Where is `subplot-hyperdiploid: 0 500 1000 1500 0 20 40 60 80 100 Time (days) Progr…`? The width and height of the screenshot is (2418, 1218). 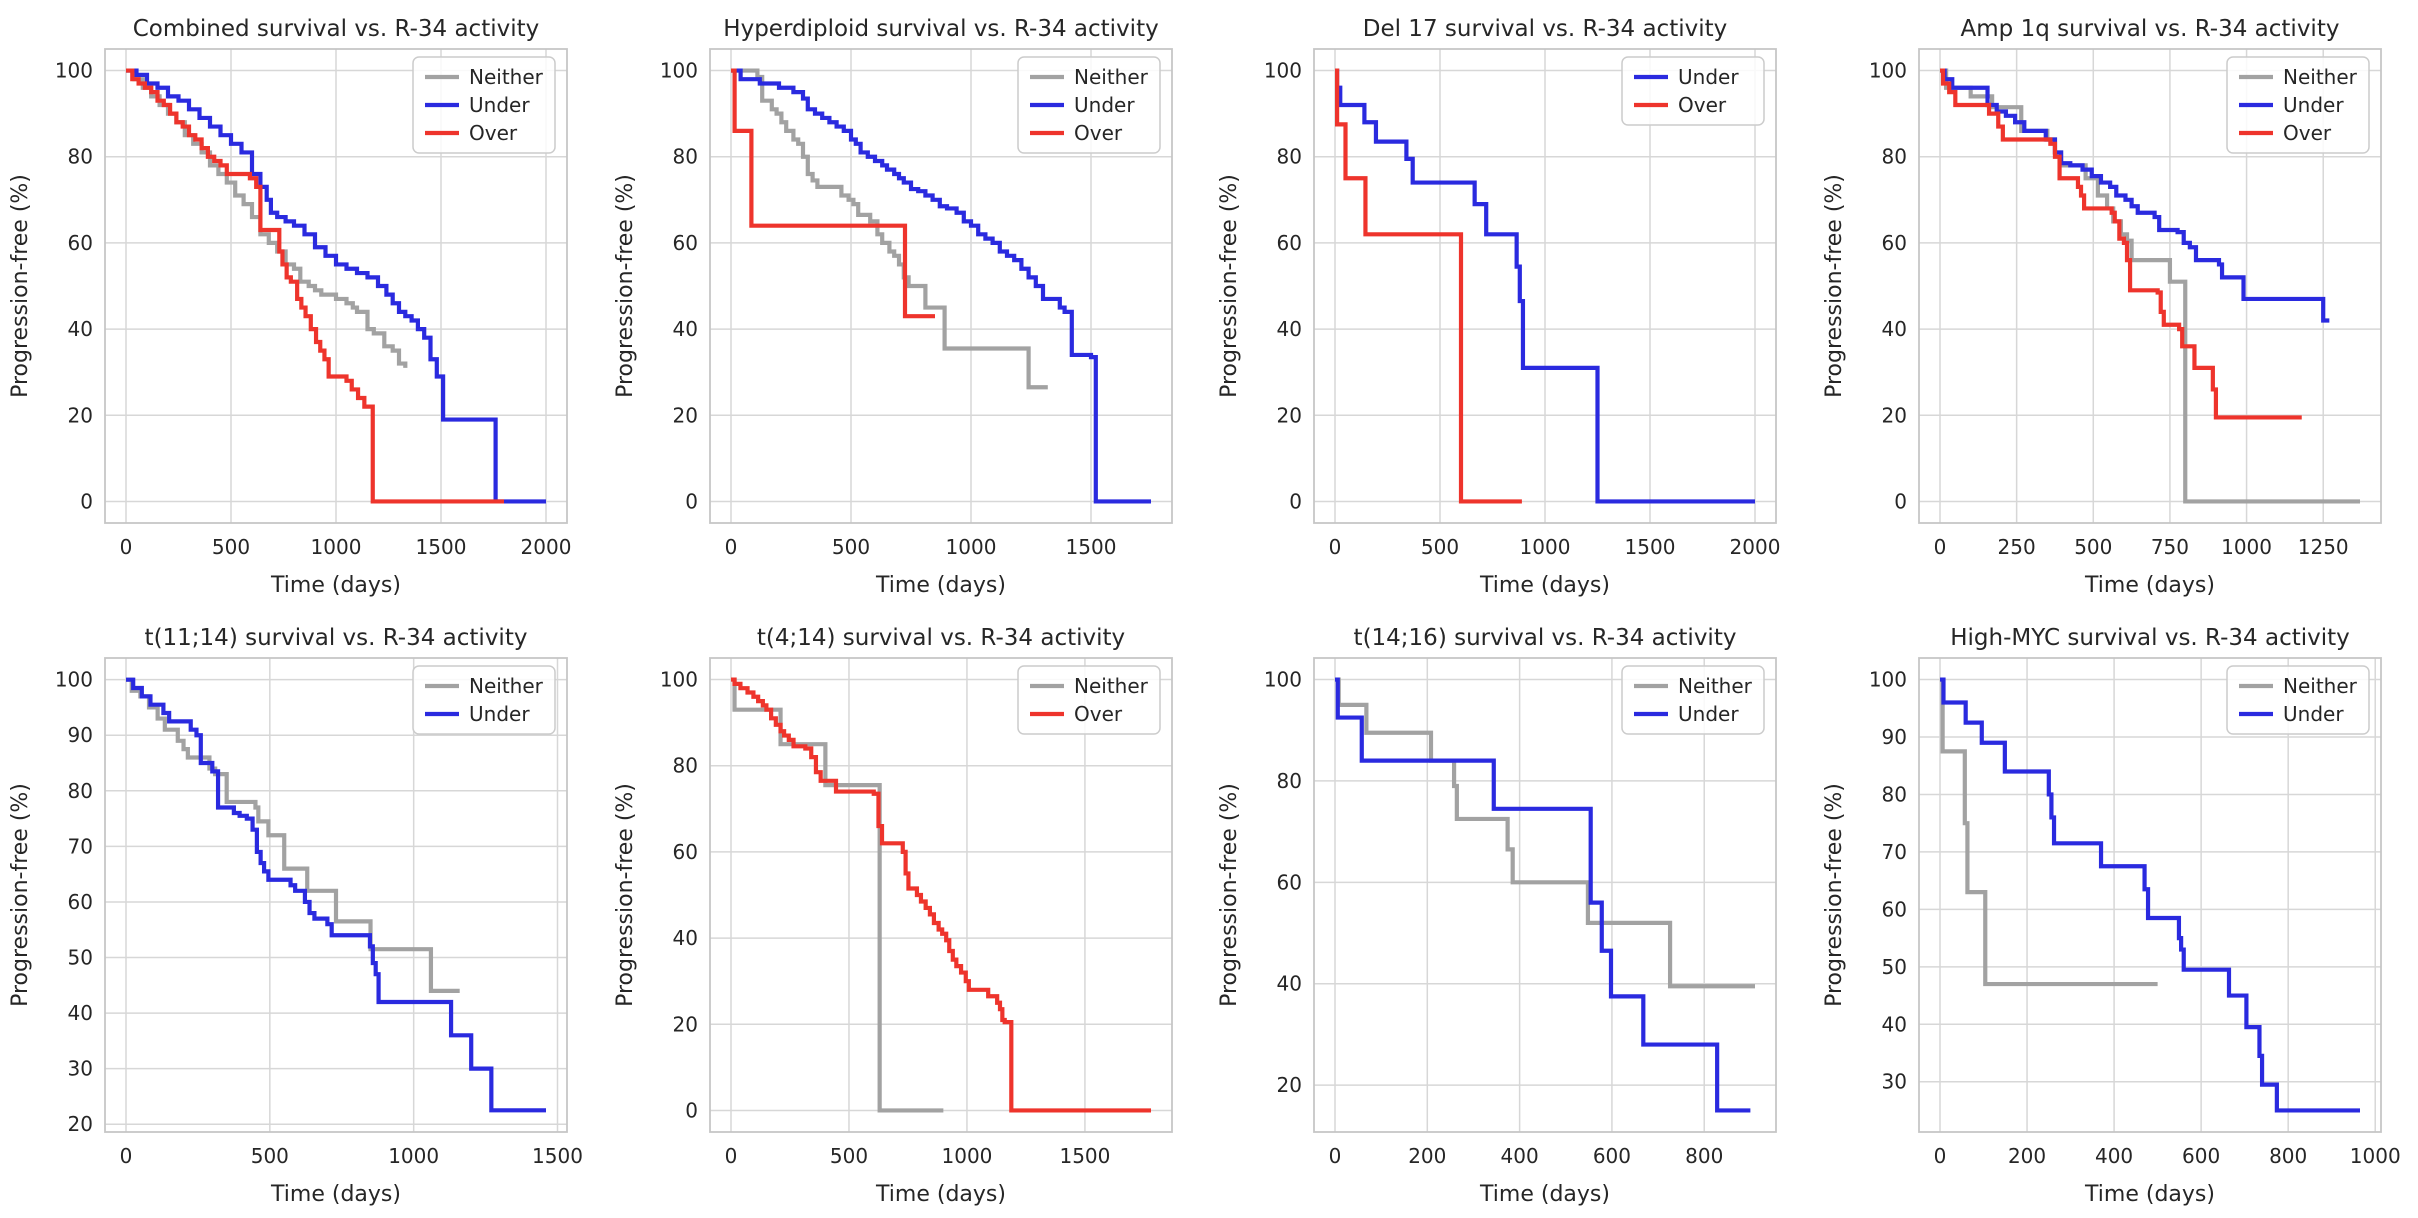
subplot-hyperdiploid: 0 500 1000 1500 0 20 40 60 80 100 Time (days) Progr… is located at coordinates (907, 304).